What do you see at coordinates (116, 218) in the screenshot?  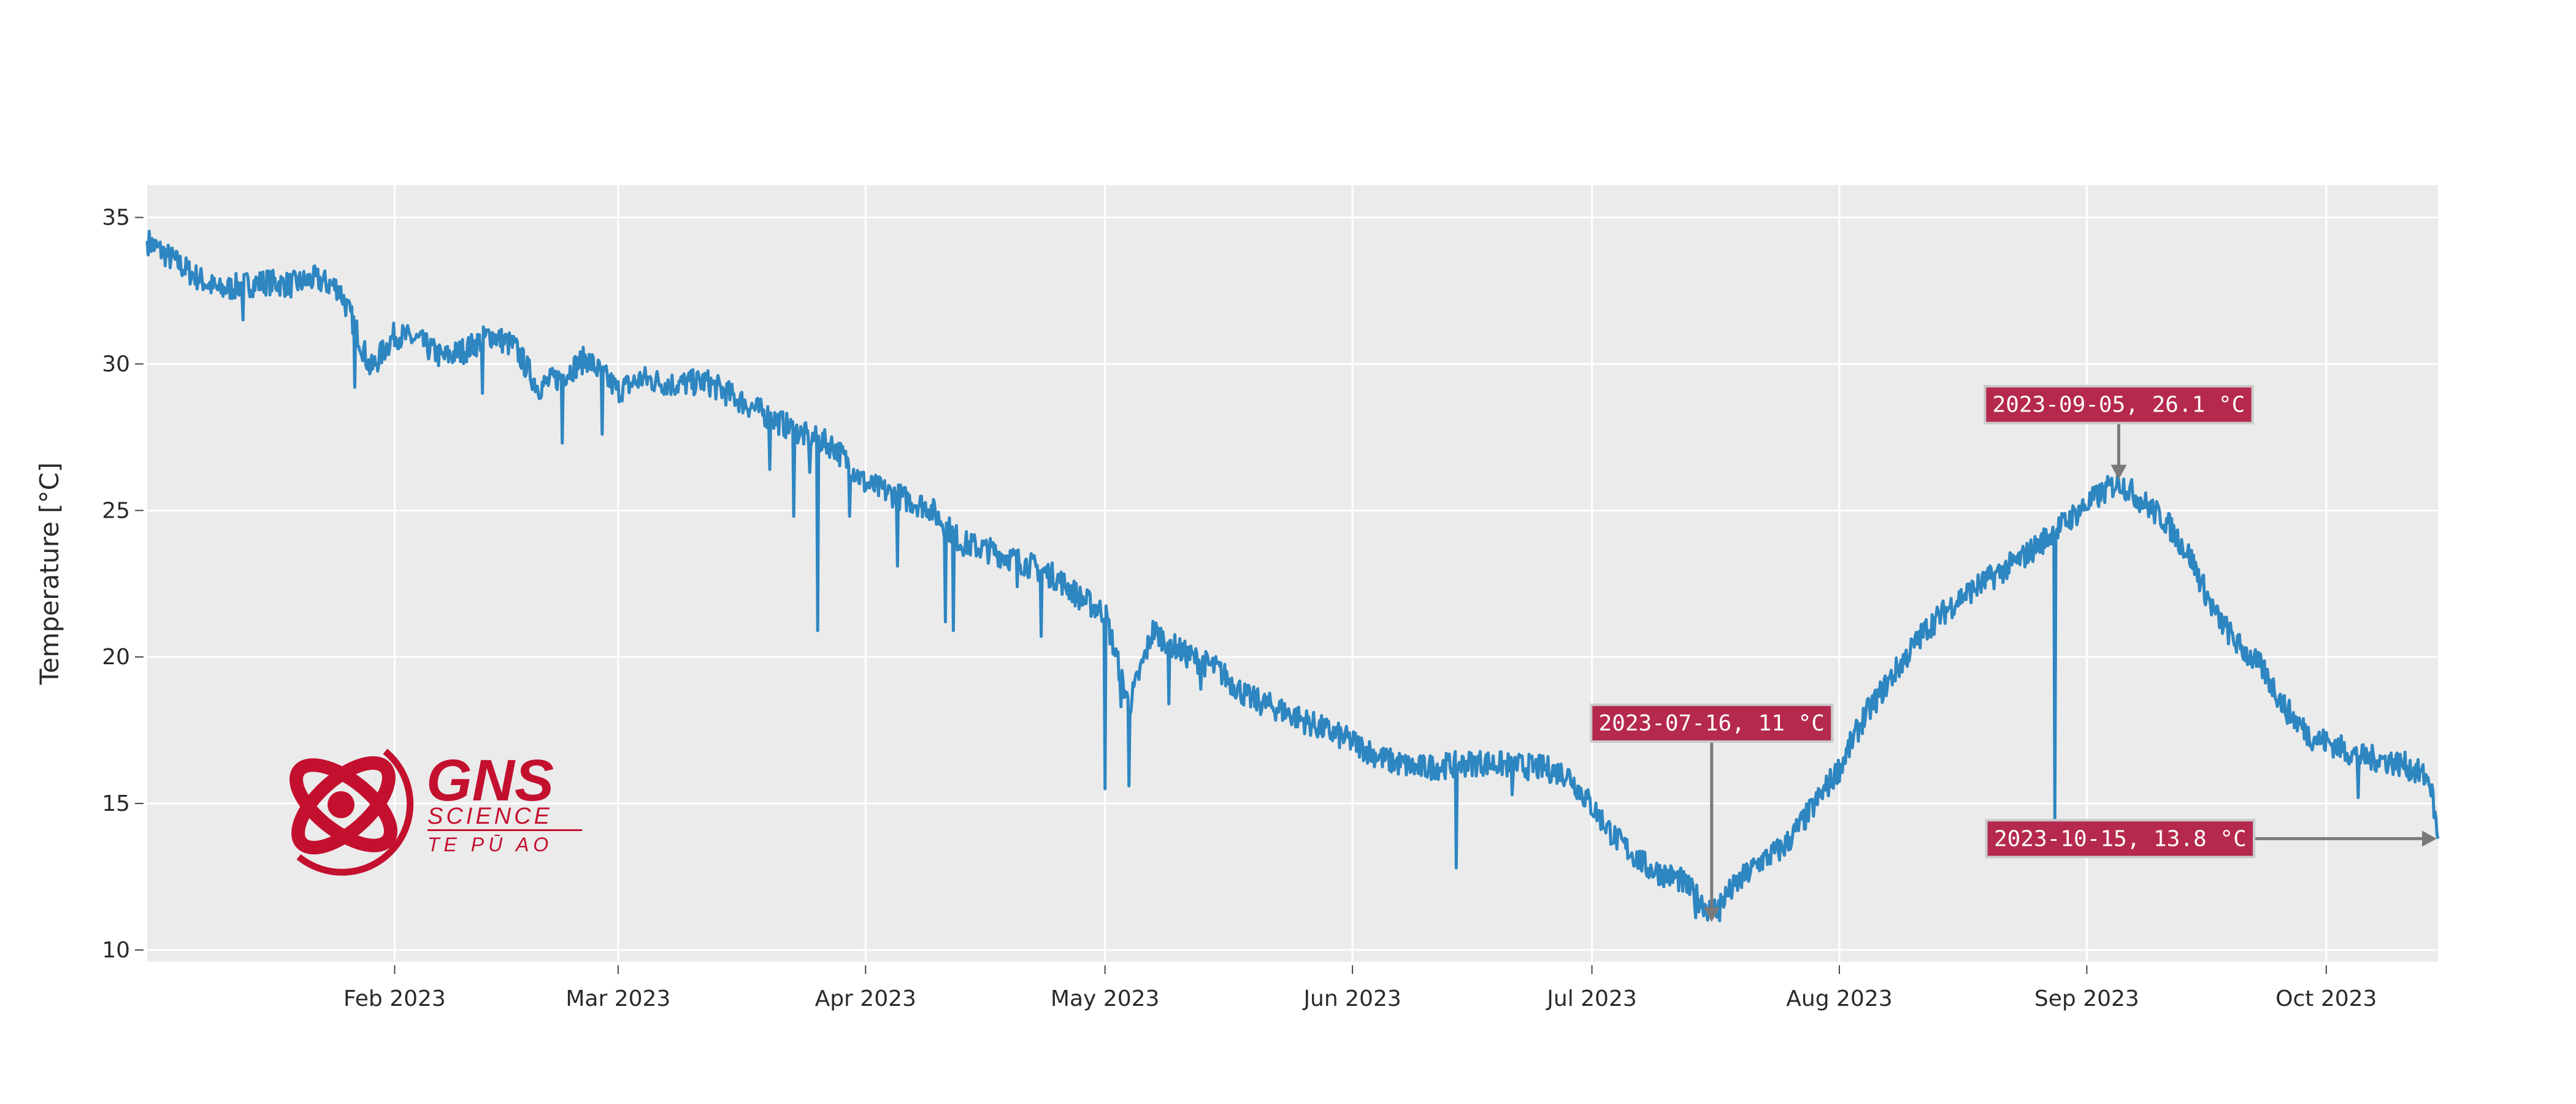 I see `y-tick-label: 35` at bounding box center [116, 218].